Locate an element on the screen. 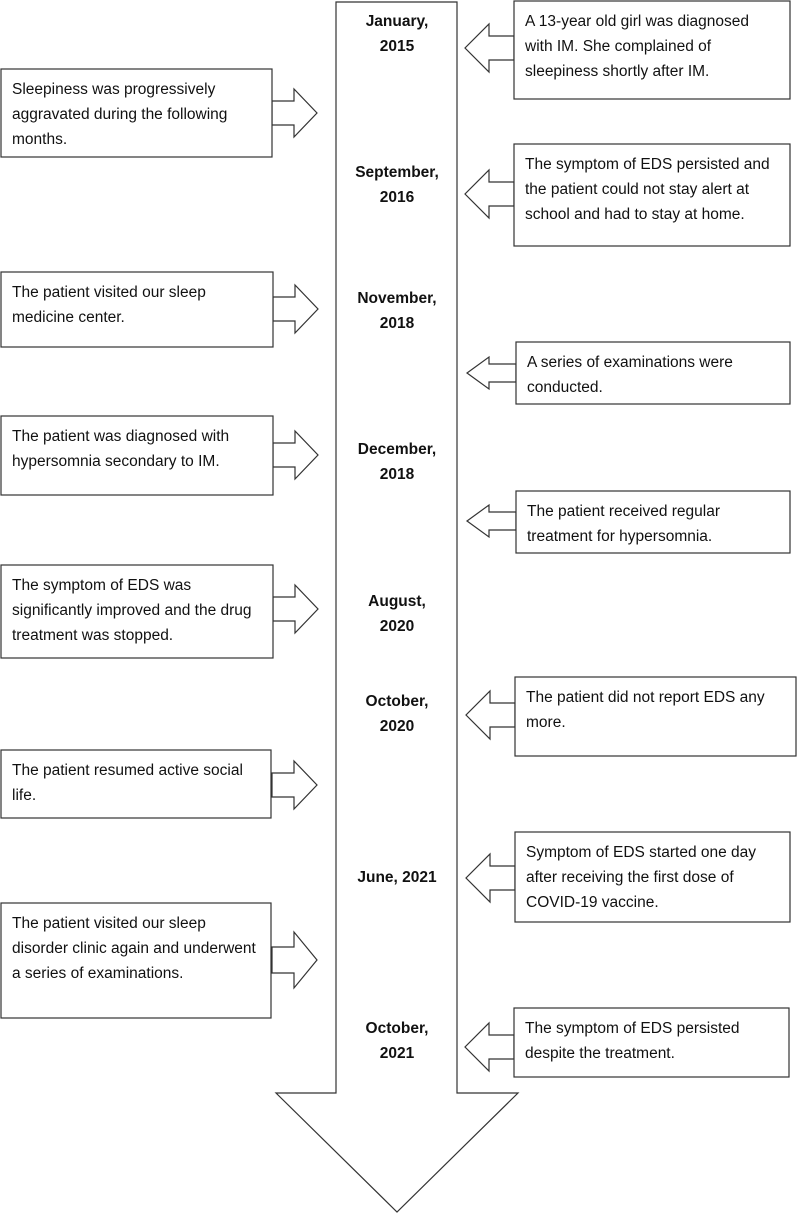 The height and width of the screenshot is (1214, 797). right-event-text: A series of examinations were conducted. is located at coordinates (630, 375).